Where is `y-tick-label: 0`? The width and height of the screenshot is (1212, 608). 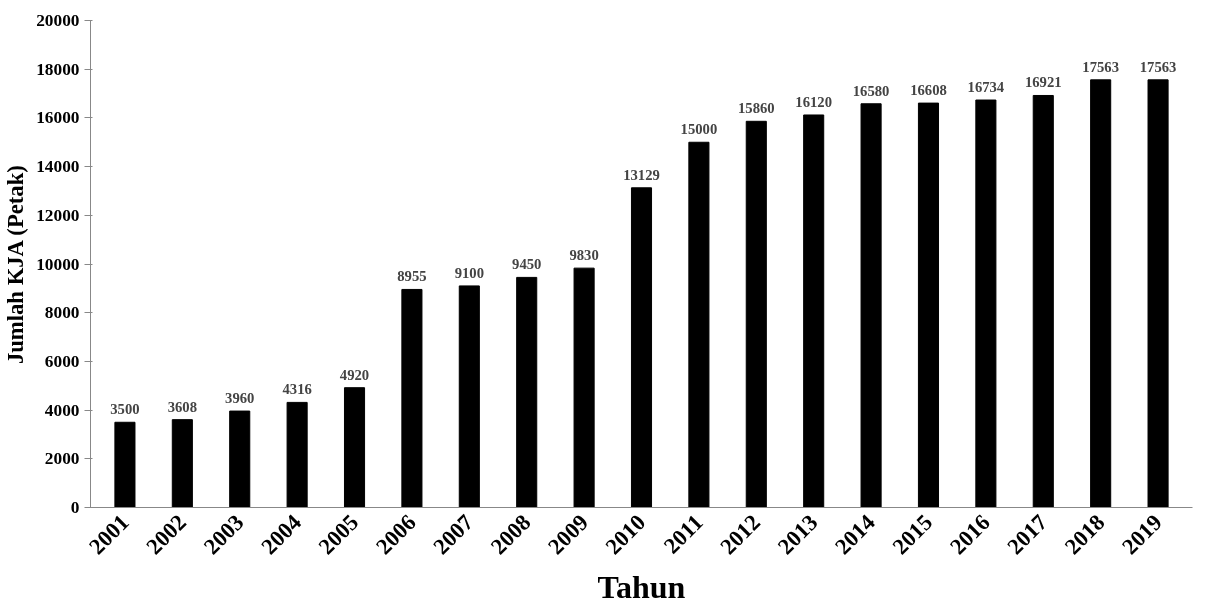
y-tick-label: 0 is located at coordinates (75, 507).